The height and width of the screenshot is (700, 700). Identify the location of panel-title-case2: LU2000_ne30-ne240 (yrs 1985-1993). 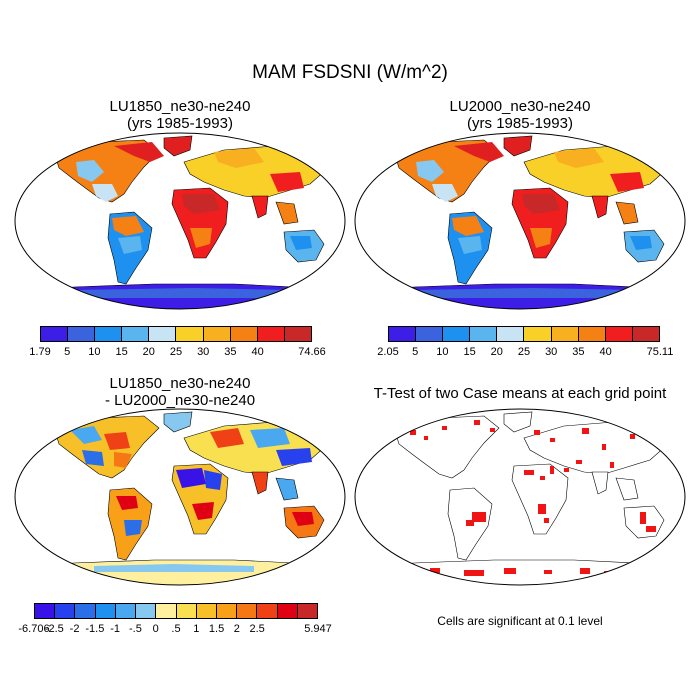
(520, 115).